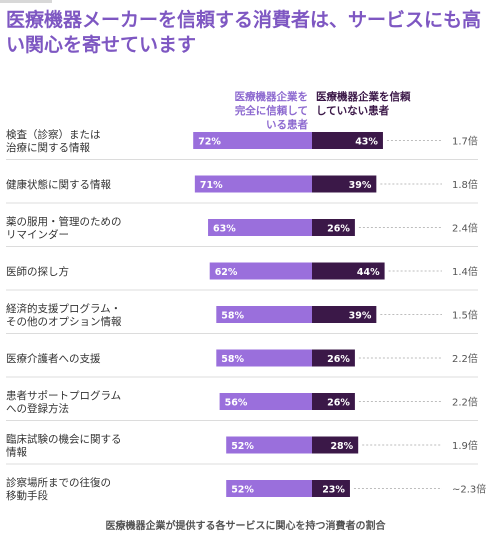 Image resolution: width=491 pixels, height=542 pixels. What do you see at coordinates (209, 142) in the screenshot?
I see `bar-label-trusting: 72%` at bounding box center [209, 142].